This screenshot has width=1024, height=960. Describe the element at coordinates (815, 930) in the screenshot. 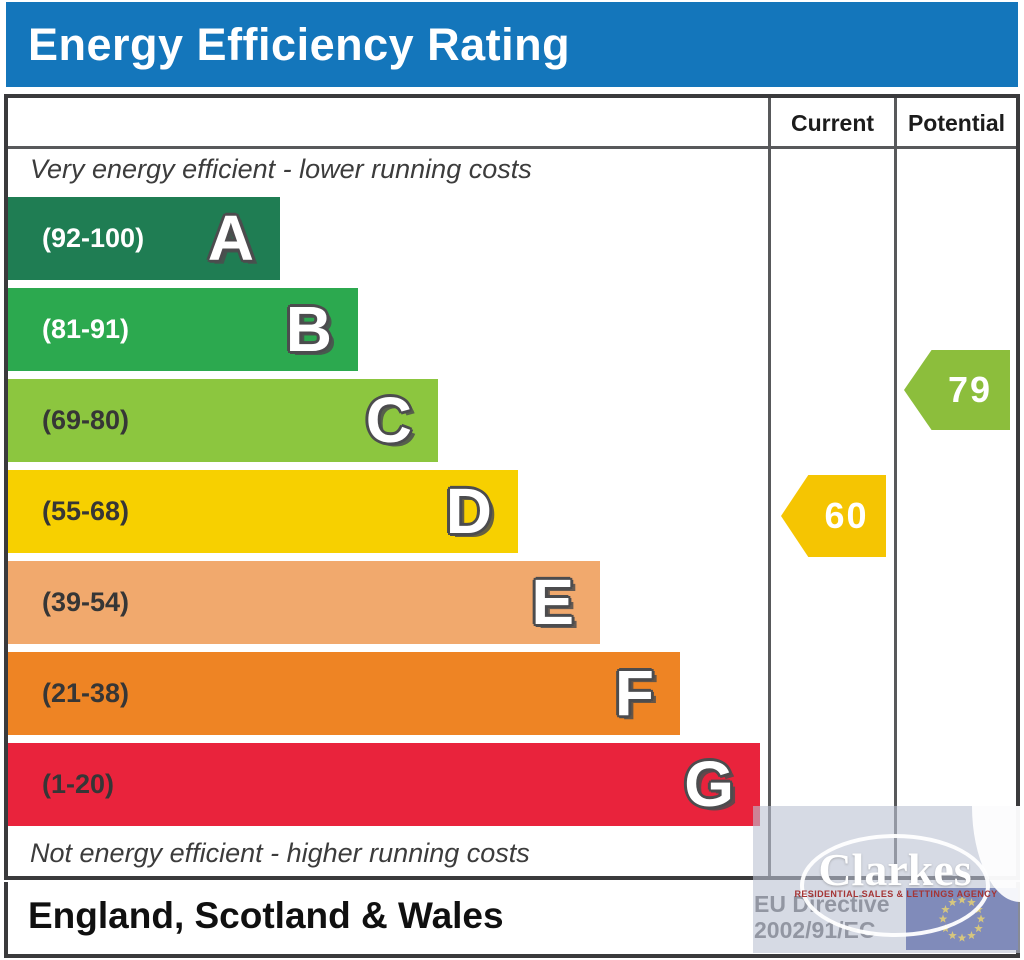

I see `eu-directive-line2: 2002/91/EC` at that location.